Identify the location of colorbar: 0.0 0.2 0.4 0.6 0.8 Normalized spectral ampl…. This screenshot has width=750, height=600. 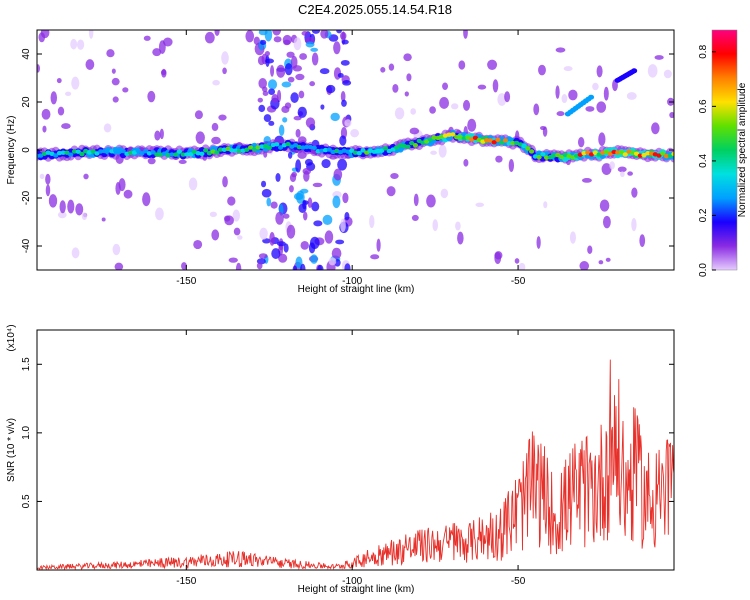
(723, 153).